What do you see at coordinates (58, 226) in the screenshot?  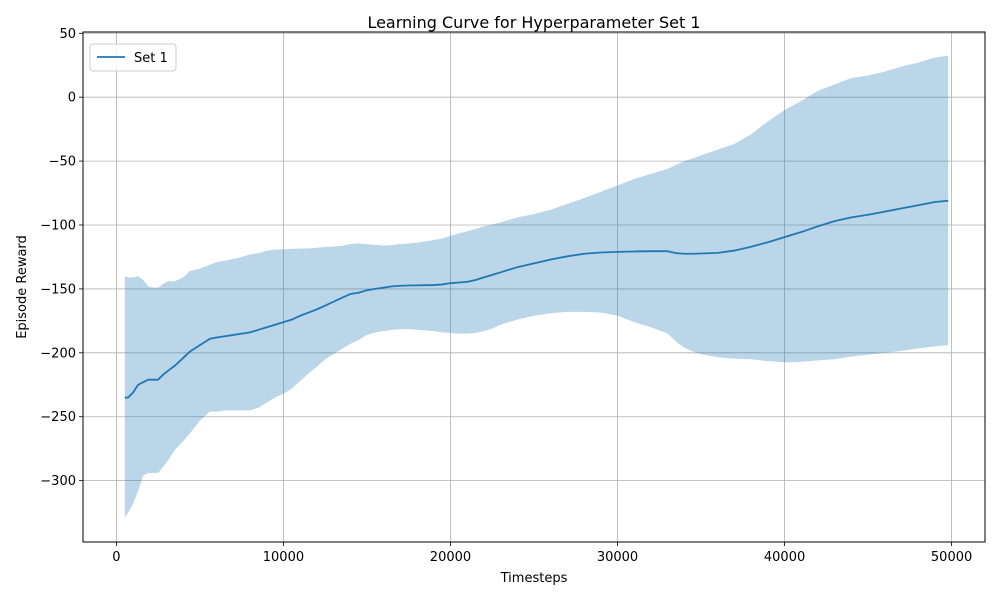 I see `y-tick-label: −100` at bounding box center [58, 226].